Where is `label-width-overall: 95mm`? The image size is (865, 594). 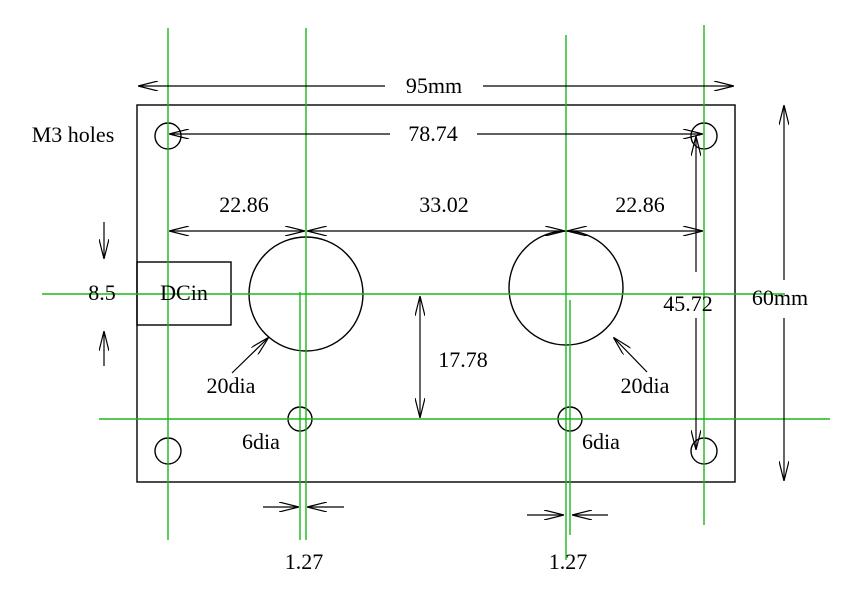
label-width-overall: 95mm is located at coordinates (434, 85).